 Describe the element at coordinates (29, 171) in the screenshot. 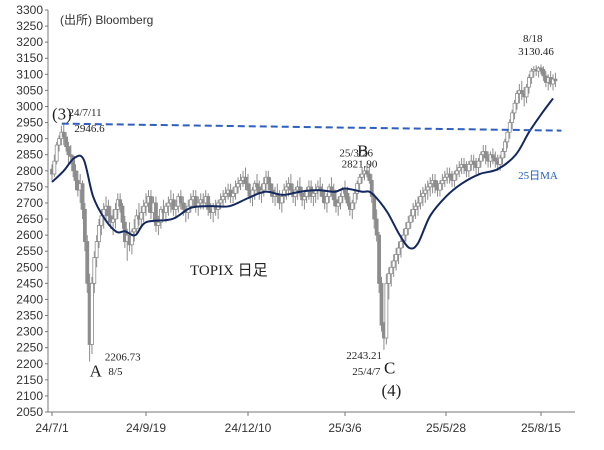

I see `y-tick-label: 2800` at that location.